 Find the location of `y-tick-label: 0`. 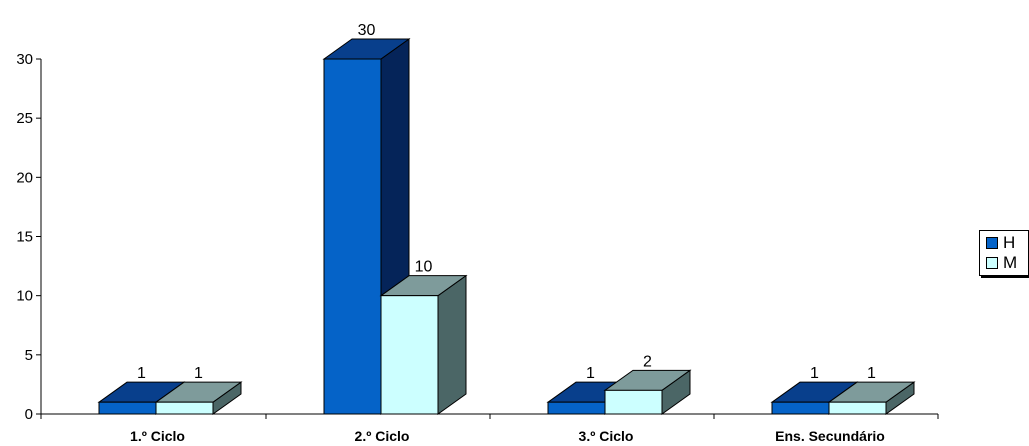

y-tick-label: 0 is located at coordinates (29, 414).